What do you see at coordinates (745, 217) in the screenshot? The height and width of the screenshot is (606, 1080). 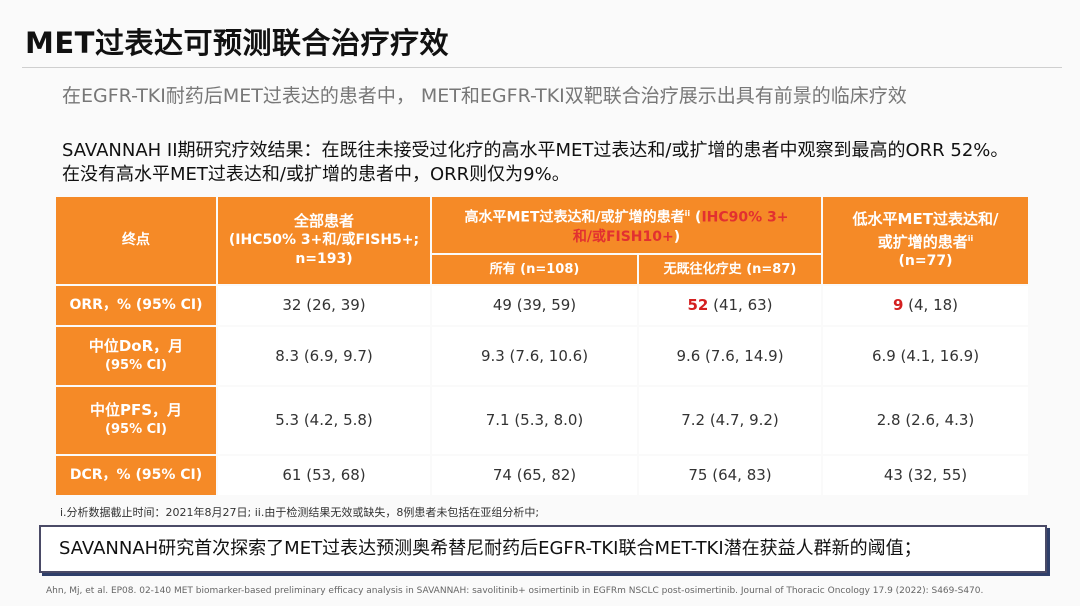 I see `header-high-met-criteria-ihc: IHC90% 3+` at bounding box center [745, 217].